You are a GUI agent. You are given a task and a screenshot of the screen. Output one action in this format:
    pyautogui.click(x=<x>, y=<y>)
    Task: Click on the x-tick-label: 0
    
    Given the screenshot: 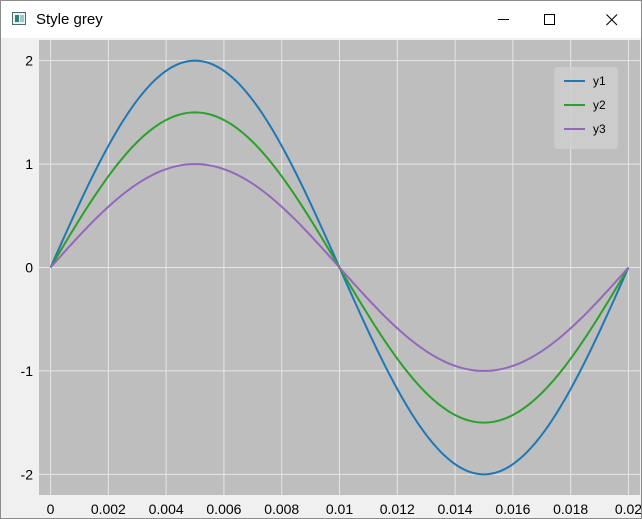 What is the action you would take?
    pyautogui.click(x=51, y=509)
    